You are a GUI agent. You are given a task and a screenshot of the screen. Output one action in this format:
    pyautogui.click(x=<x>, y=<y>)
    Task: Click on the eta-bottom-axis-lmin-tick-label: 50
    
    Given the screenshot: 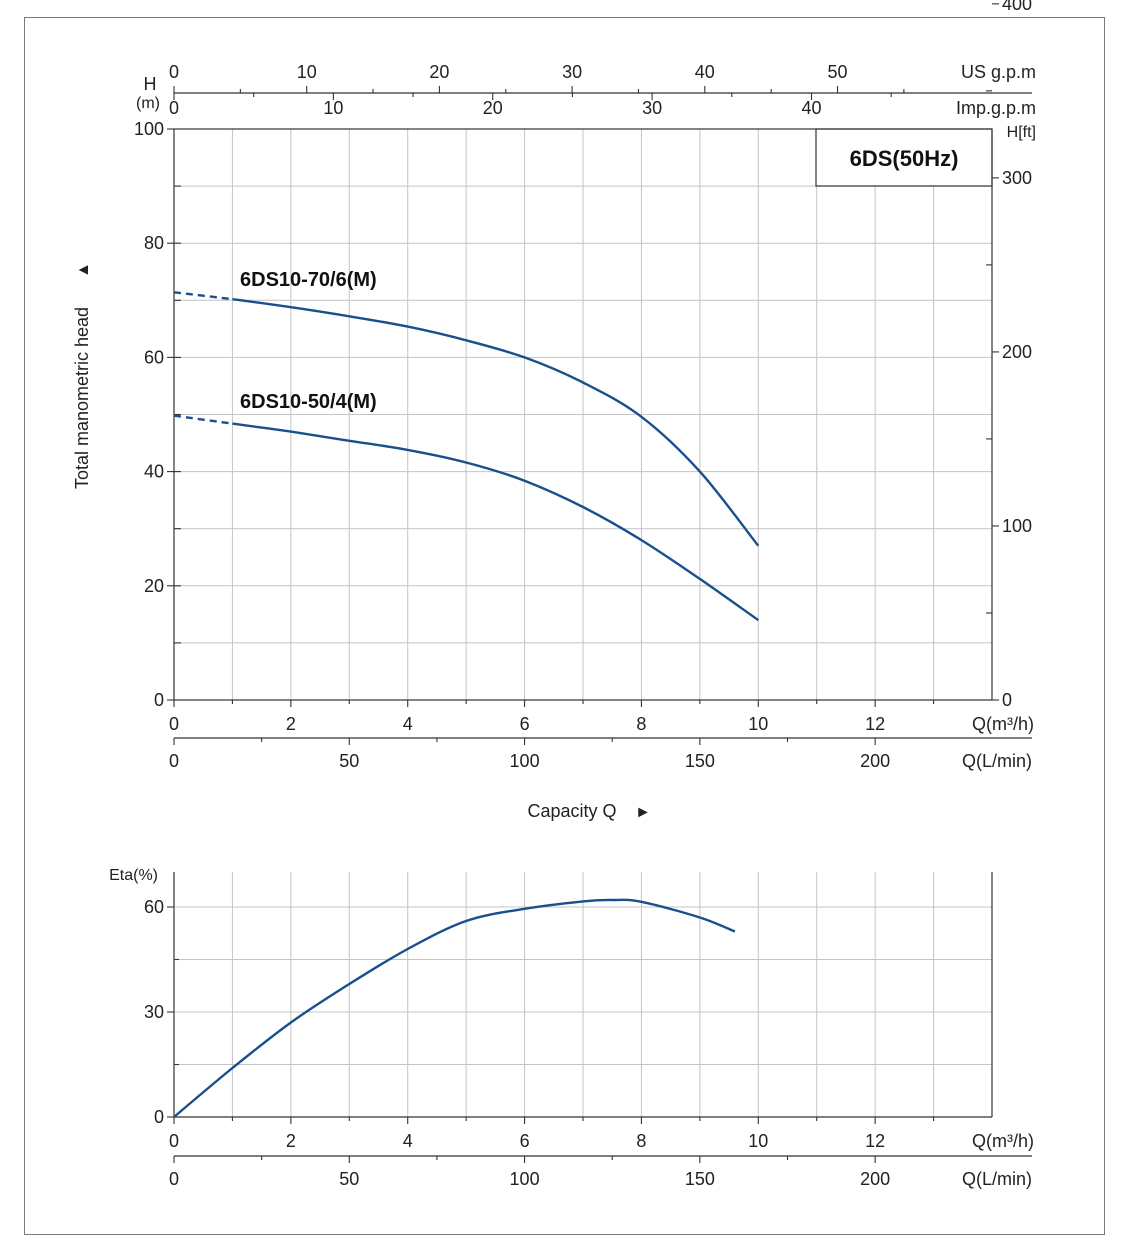 What is the action you would take?
    pyautogui.click(x=349, y=1179)
    